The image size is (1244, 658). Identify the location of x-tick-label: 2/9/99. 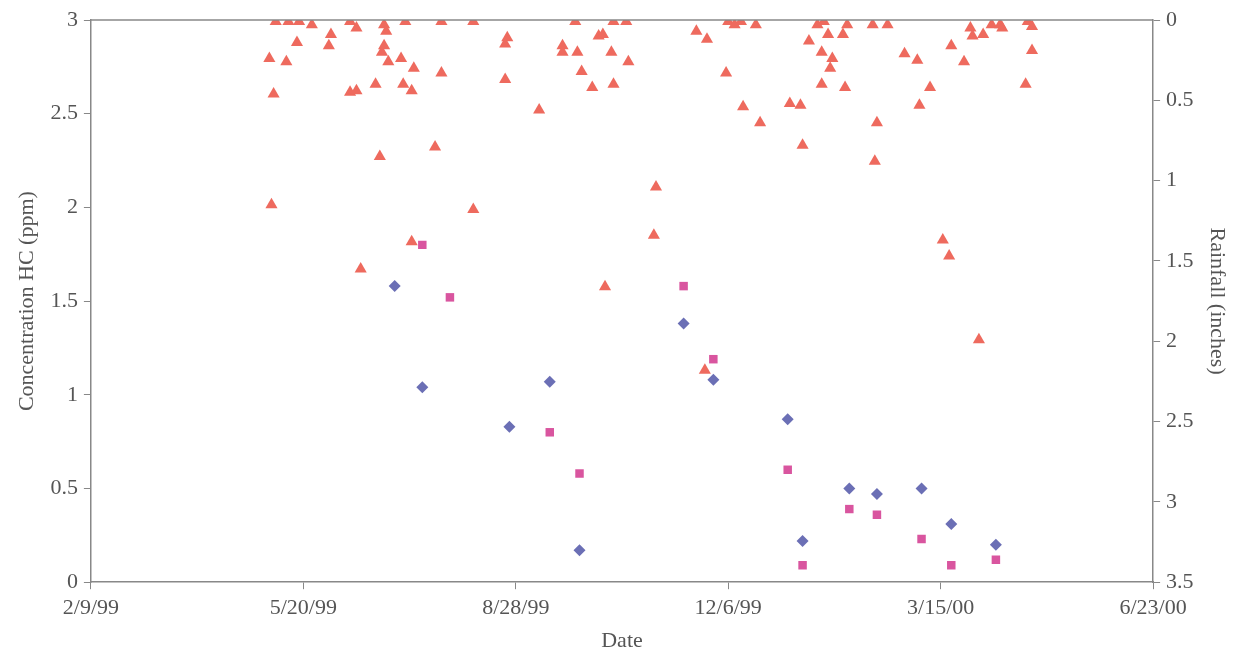
(91, 607).